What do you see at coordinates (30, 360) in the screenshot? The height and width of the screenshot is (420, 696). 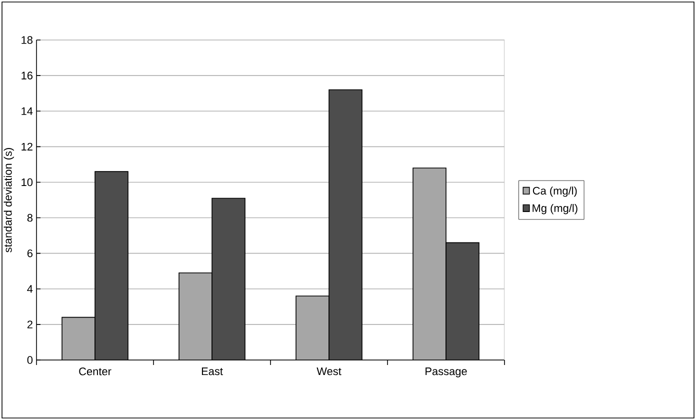 I see `y-tick-label: 0` at bounding box center [30, 360].